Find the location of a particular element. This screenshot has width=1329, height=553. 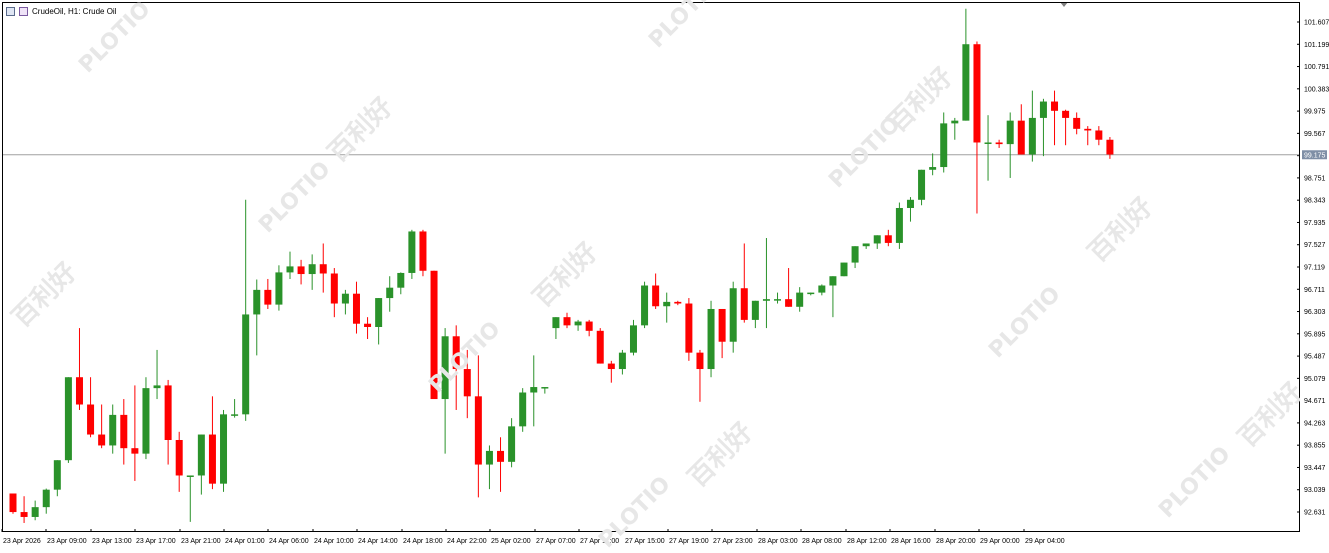

chart-title: CrudeOil, H1: Crude Oil is located at coordinates (74, 11).